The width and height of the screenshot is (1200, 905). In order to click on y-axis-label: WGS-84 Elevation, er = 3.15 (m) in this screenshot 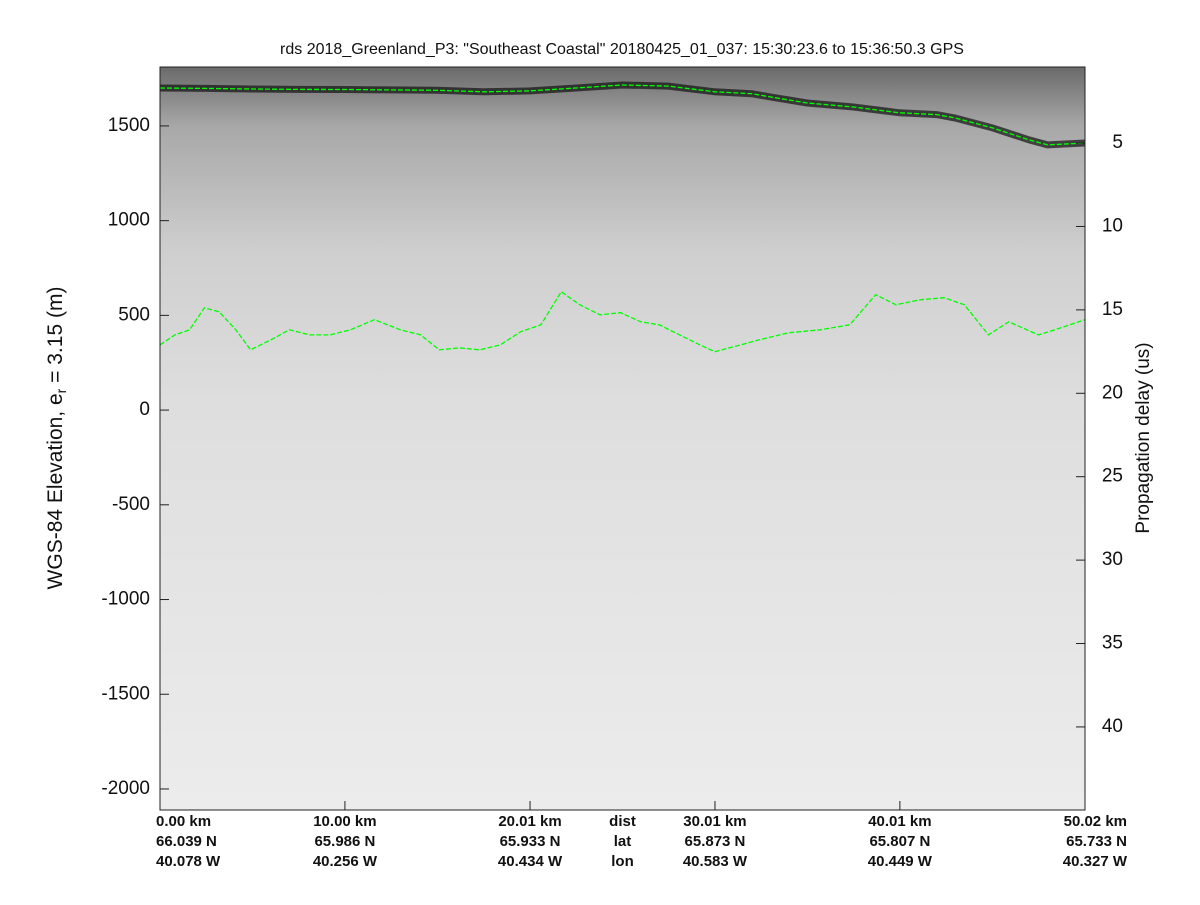, I will do `click(56, 438)`.